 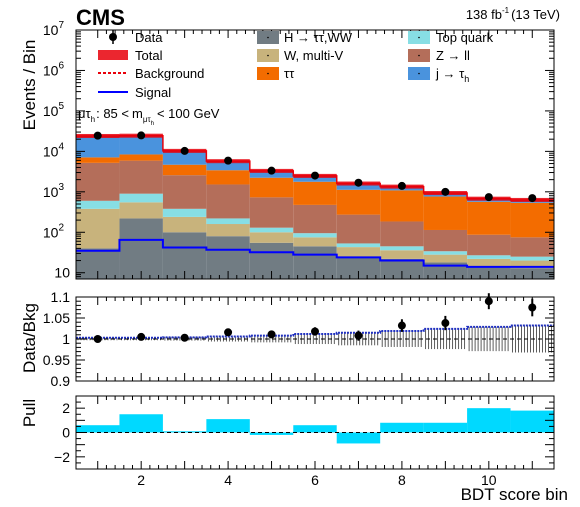 I want to click on legend-label: Z → ll, so click(x=453, y=55).